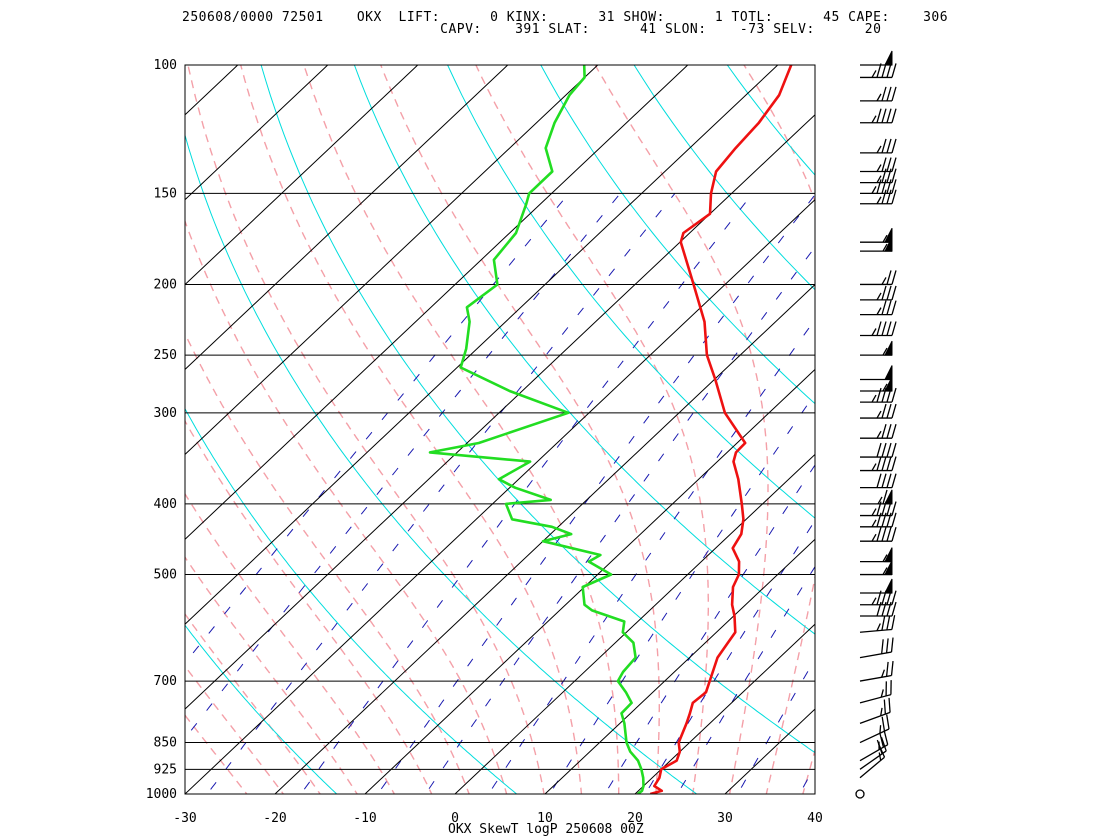  Describe the element at coordinates (165, 575) in the screenshot. I see `pressure-tick-label: 500` at that location.